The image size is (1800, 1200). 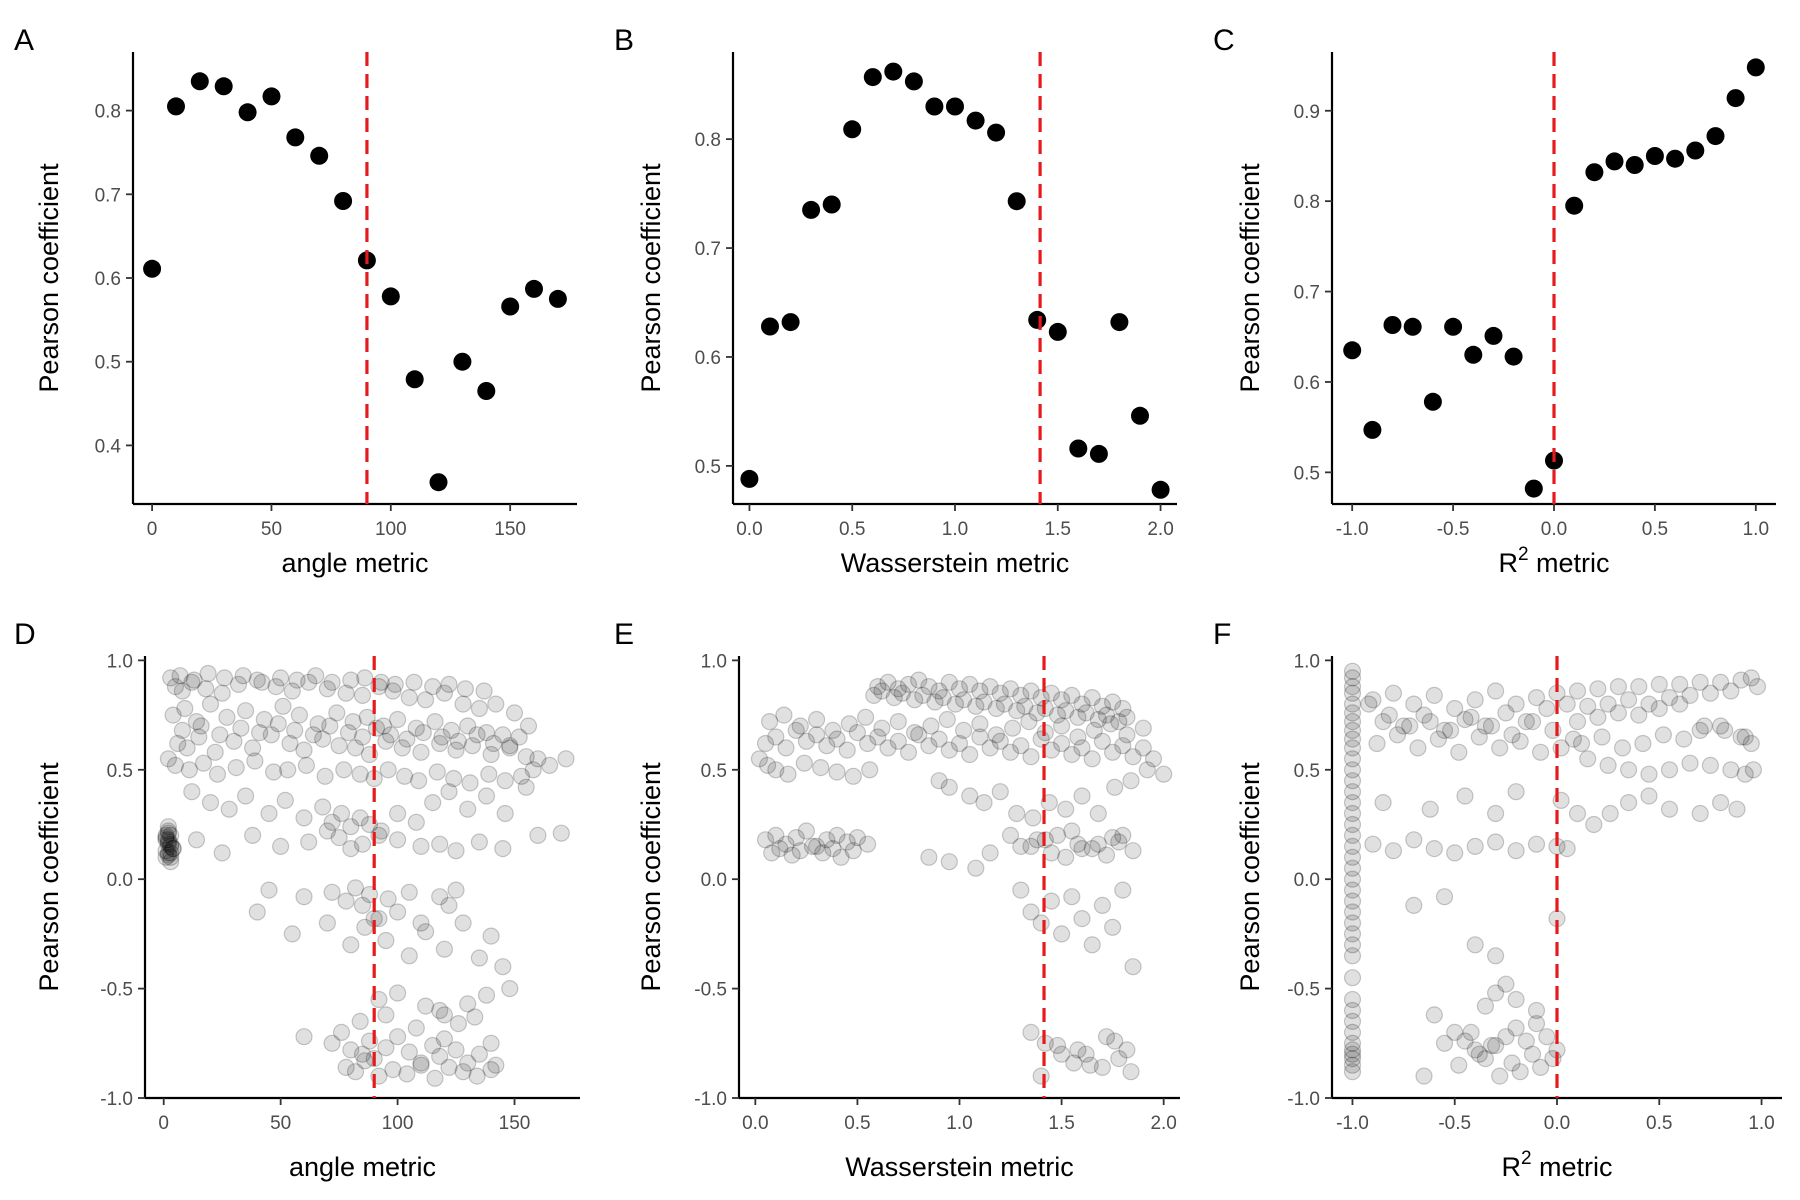 What do you see at coordinates (391, 529) in the screenshot?
I see `x-tick-label: 100` at bounding box center [391, 529].